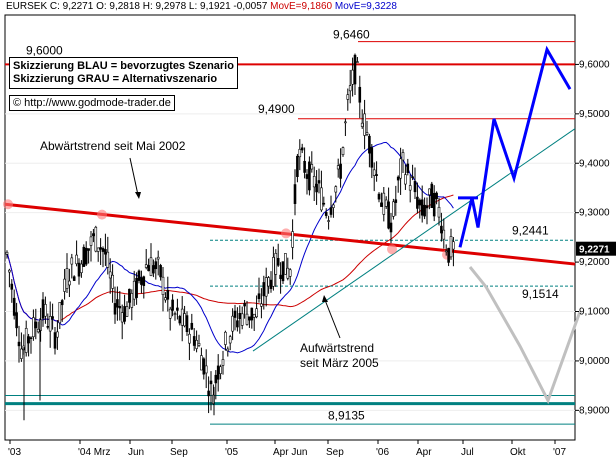 Image resolution: width=616 pixels, height=460 pixels. What do you see at coordinates (286, 233) in the screenshot?
I see `trend-touch-marker` at bounding box center [286, 233].